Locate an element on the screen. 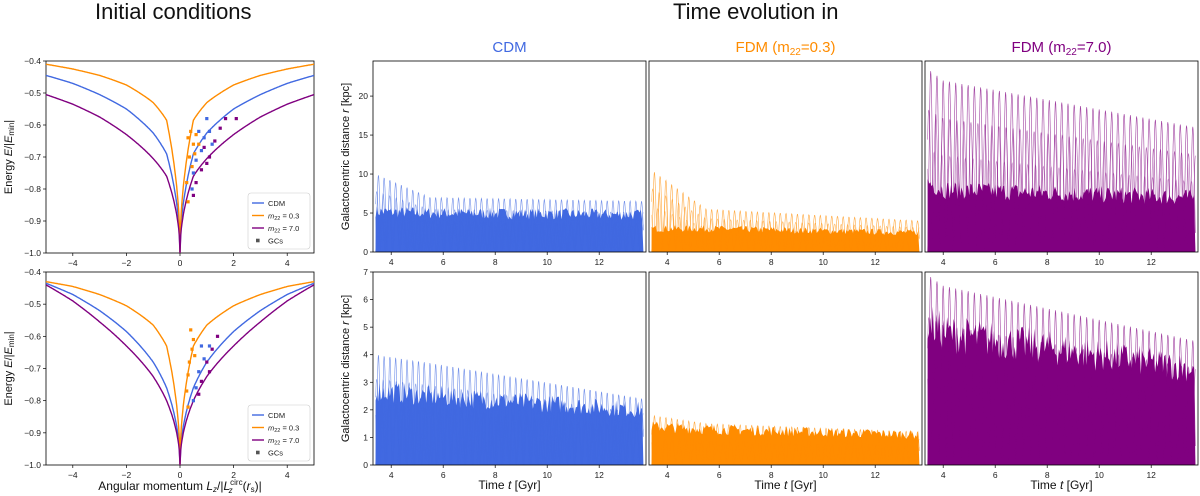 This screenshot has width=1200, height=496. initial-conditions-heading: Initial conditions is located at coordinates (173, 12).